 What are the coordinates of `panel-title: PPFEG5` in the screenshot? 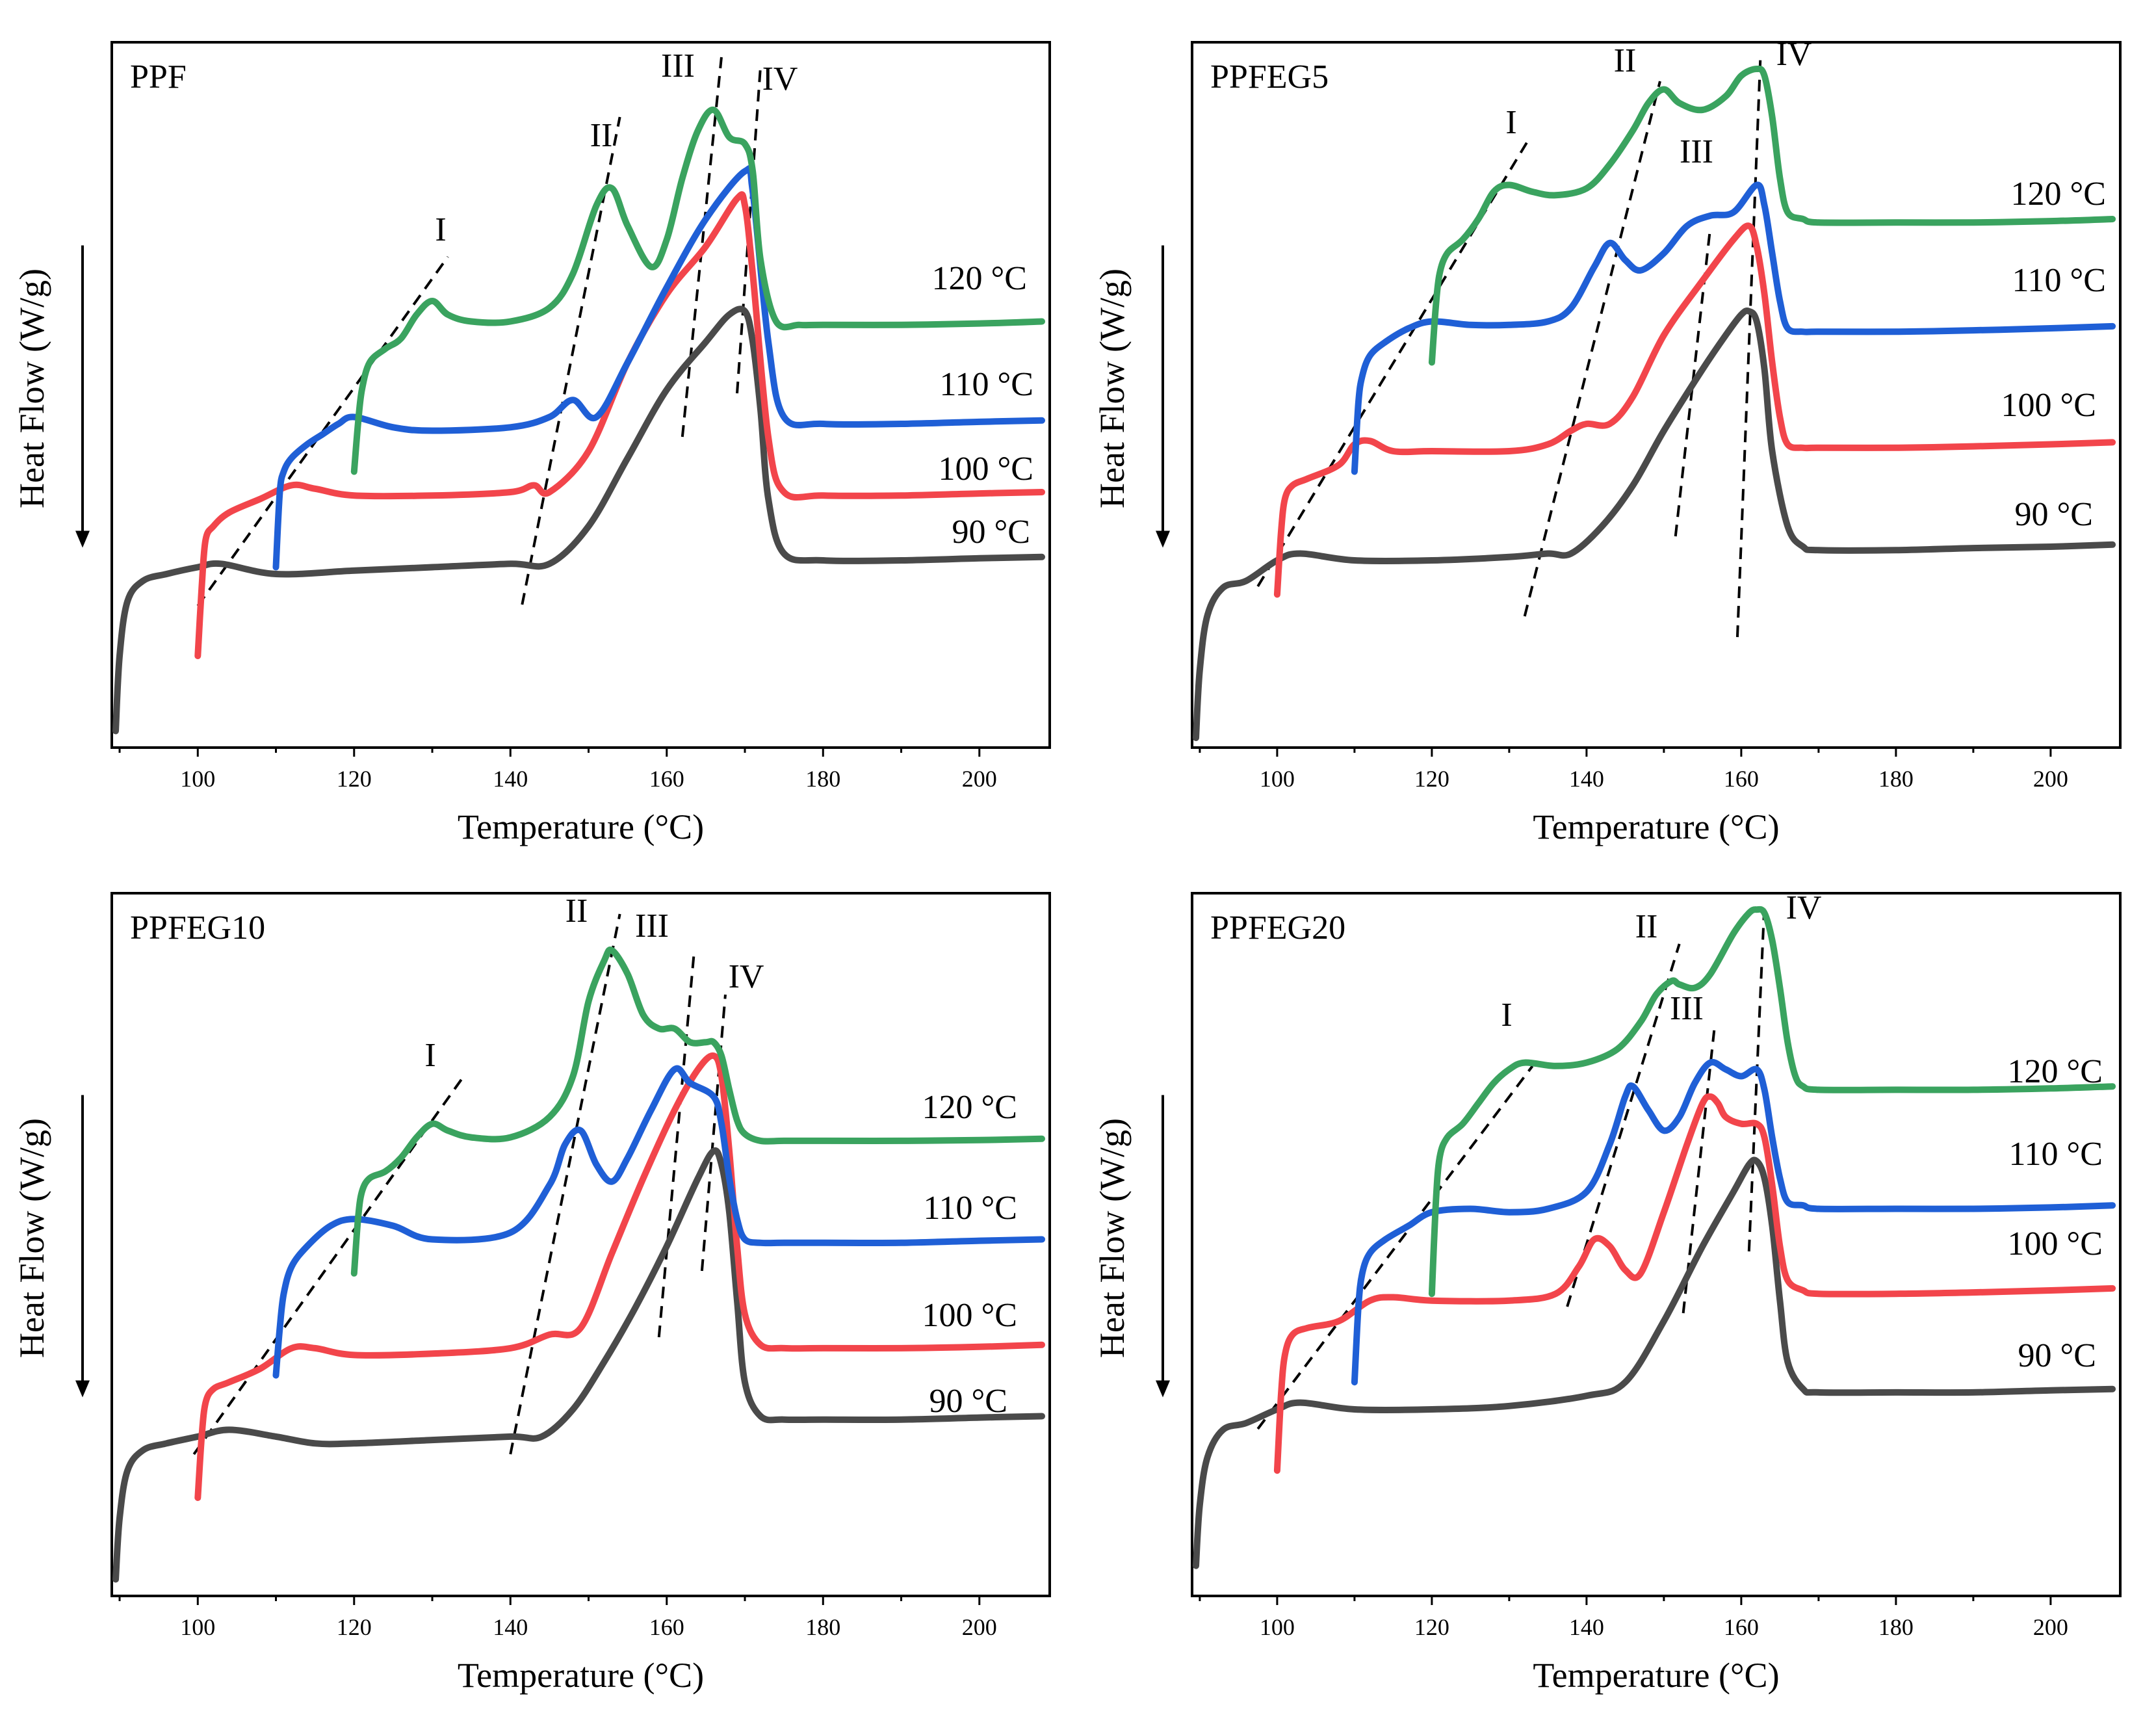 It's located at (1269, 78).